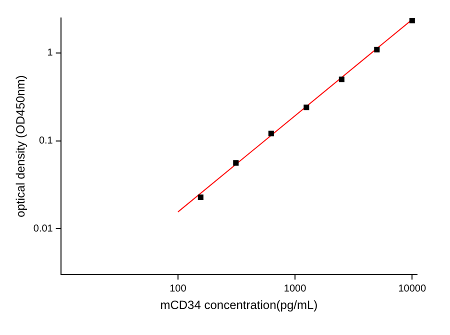  Describe the element at coordinates (46, 141) in the screenshot. I see `y-tick-label: 0.1` at that location.